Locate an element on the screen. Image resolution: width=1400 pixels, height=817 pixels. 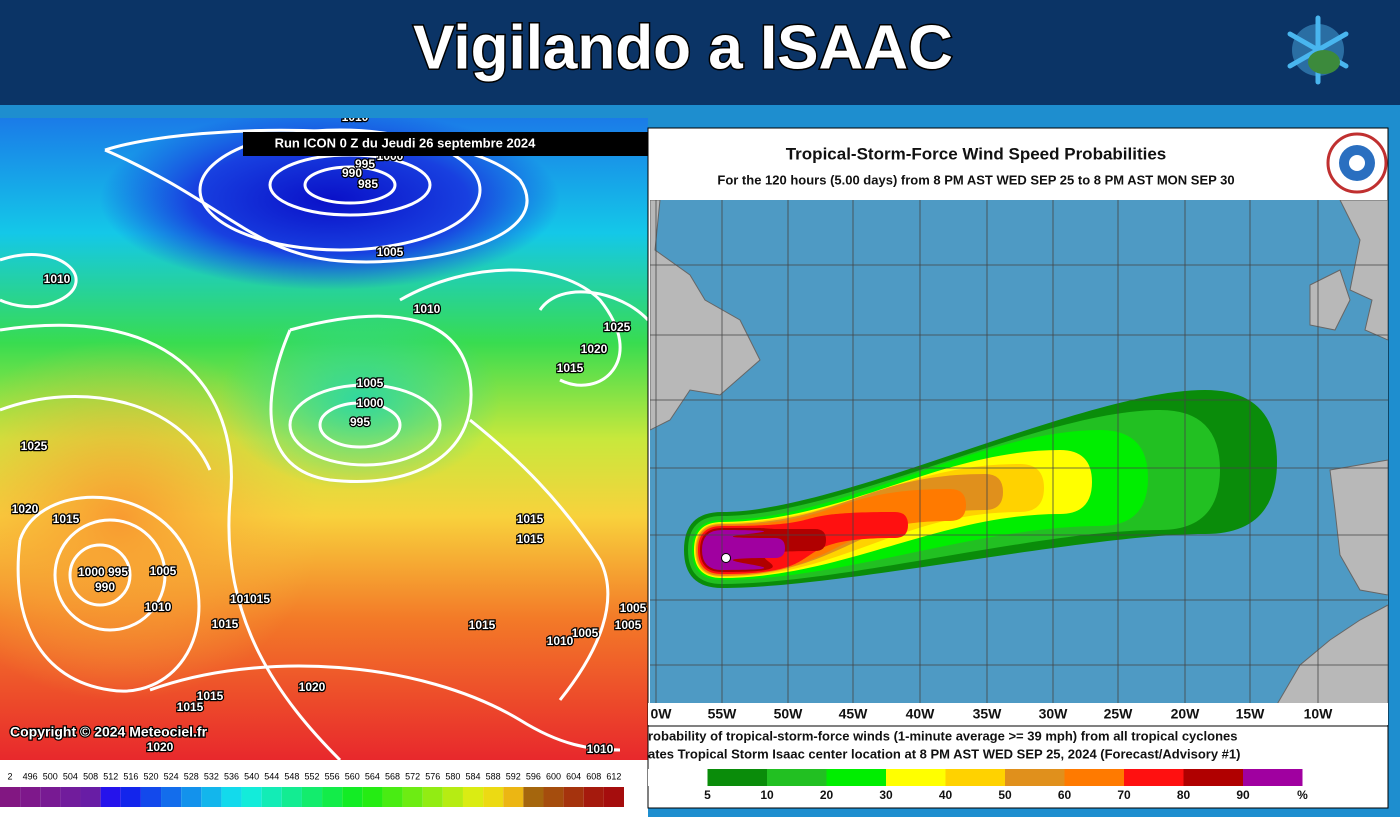
scale-label: 2 is located at coordinates (10, 776).